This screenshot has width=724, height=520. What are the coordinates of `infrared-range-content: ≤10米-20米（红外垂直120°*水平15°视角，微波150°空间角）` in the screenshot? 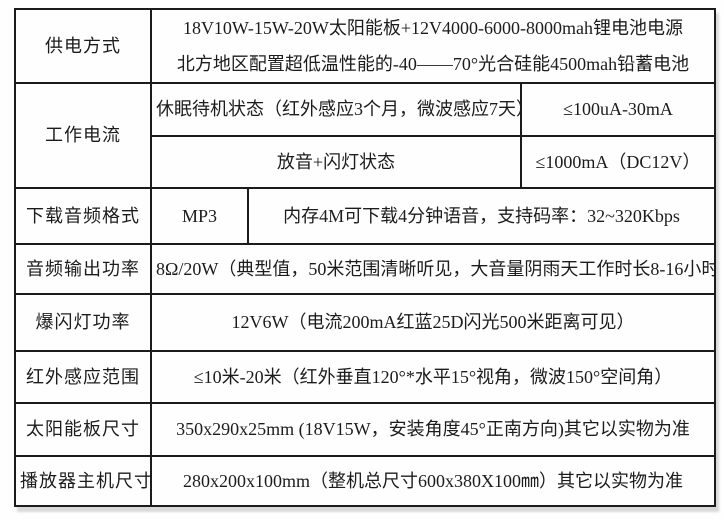 It's located at (433, 377).